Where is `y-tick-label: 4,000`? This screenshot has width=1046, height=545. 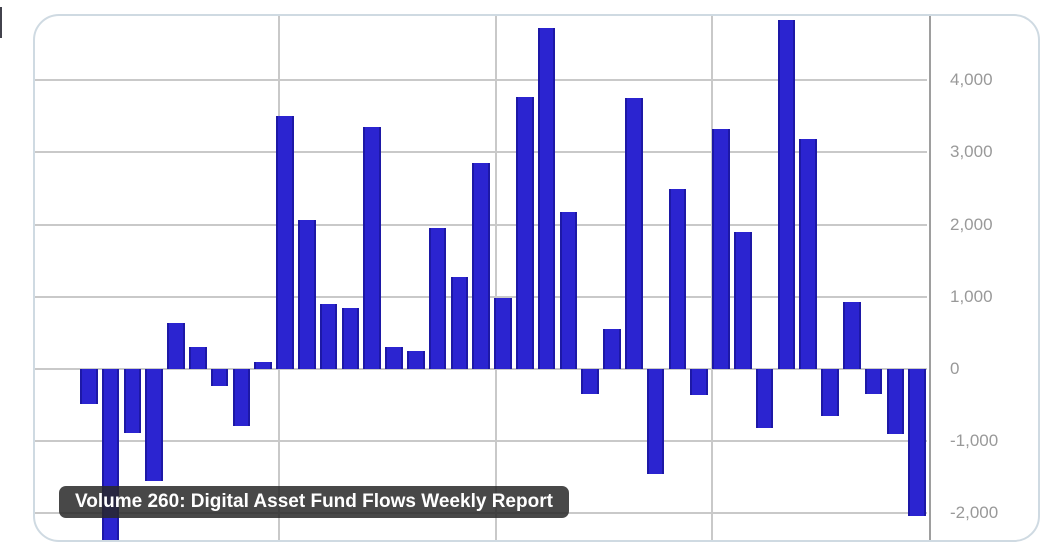 y-tick-label: 4,000 is located at coordinates (971, 80).